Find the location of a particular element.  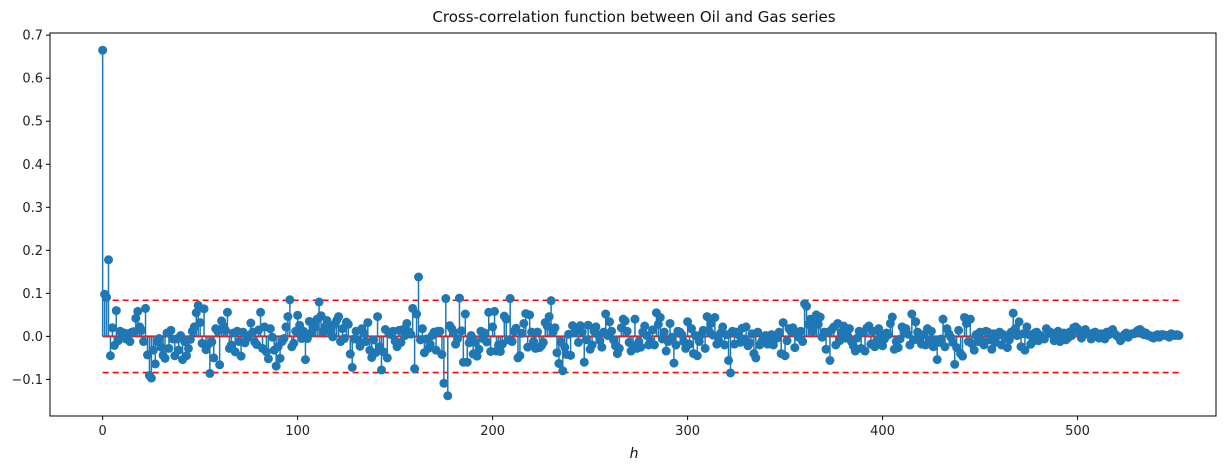

y-tick-label: 0.5 is located at coordinates (32, 122).